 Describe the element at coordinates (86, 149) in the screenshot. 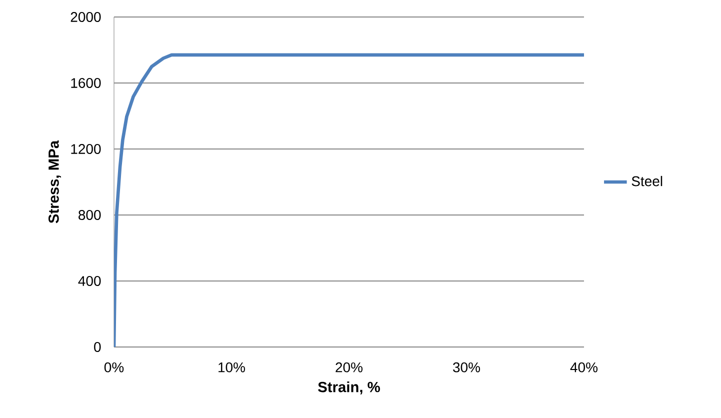

I see `y-tick-label: 1200` at that location.